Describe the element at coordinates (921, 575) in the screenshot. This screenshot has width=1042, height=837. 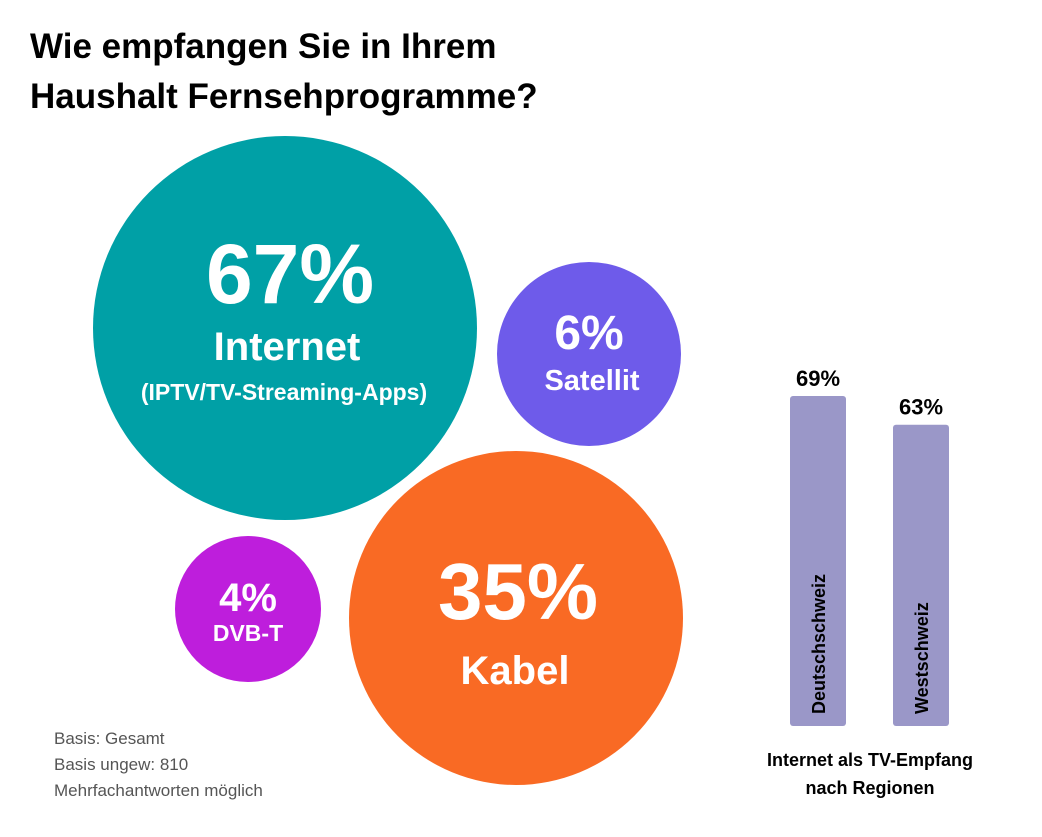
I see `bar-westschweiz` at that location.